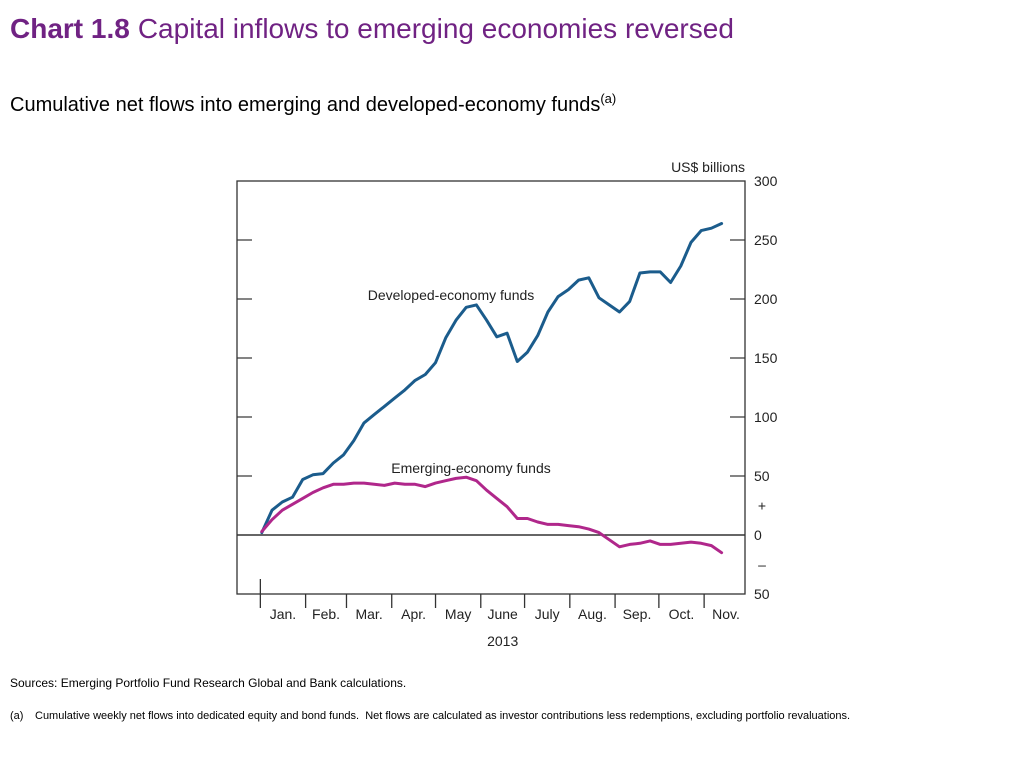 The image size is (1024, 768). I want to click on x-tick-label: Aug., so click(592, 614).